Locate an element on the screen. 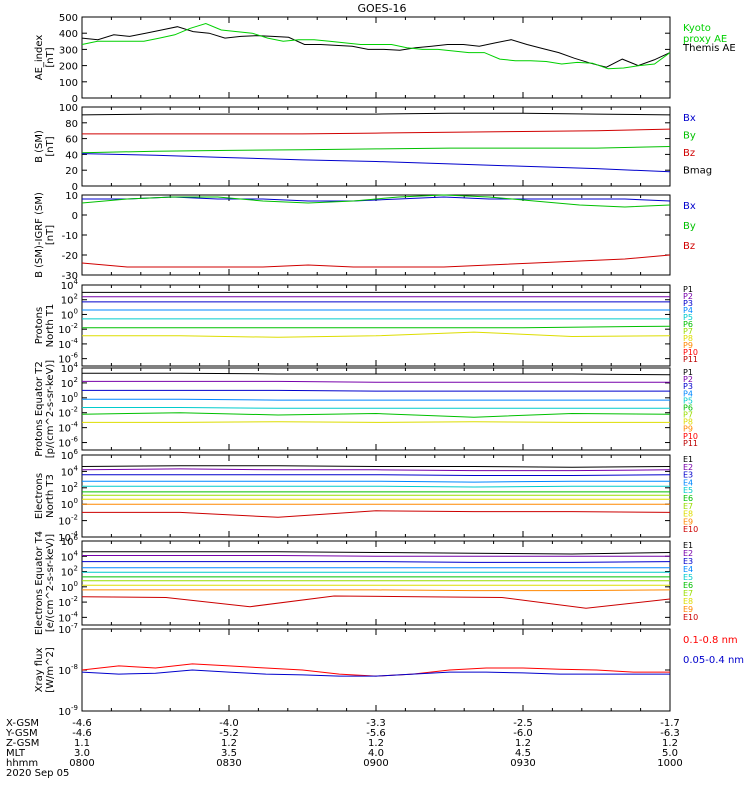 This screenshot has width=750, height=800. panel-bsm: 0 20 40 60 80 100 B (SM) [nT] Bx By Bz Bmag is located at coordinates (373, 148).